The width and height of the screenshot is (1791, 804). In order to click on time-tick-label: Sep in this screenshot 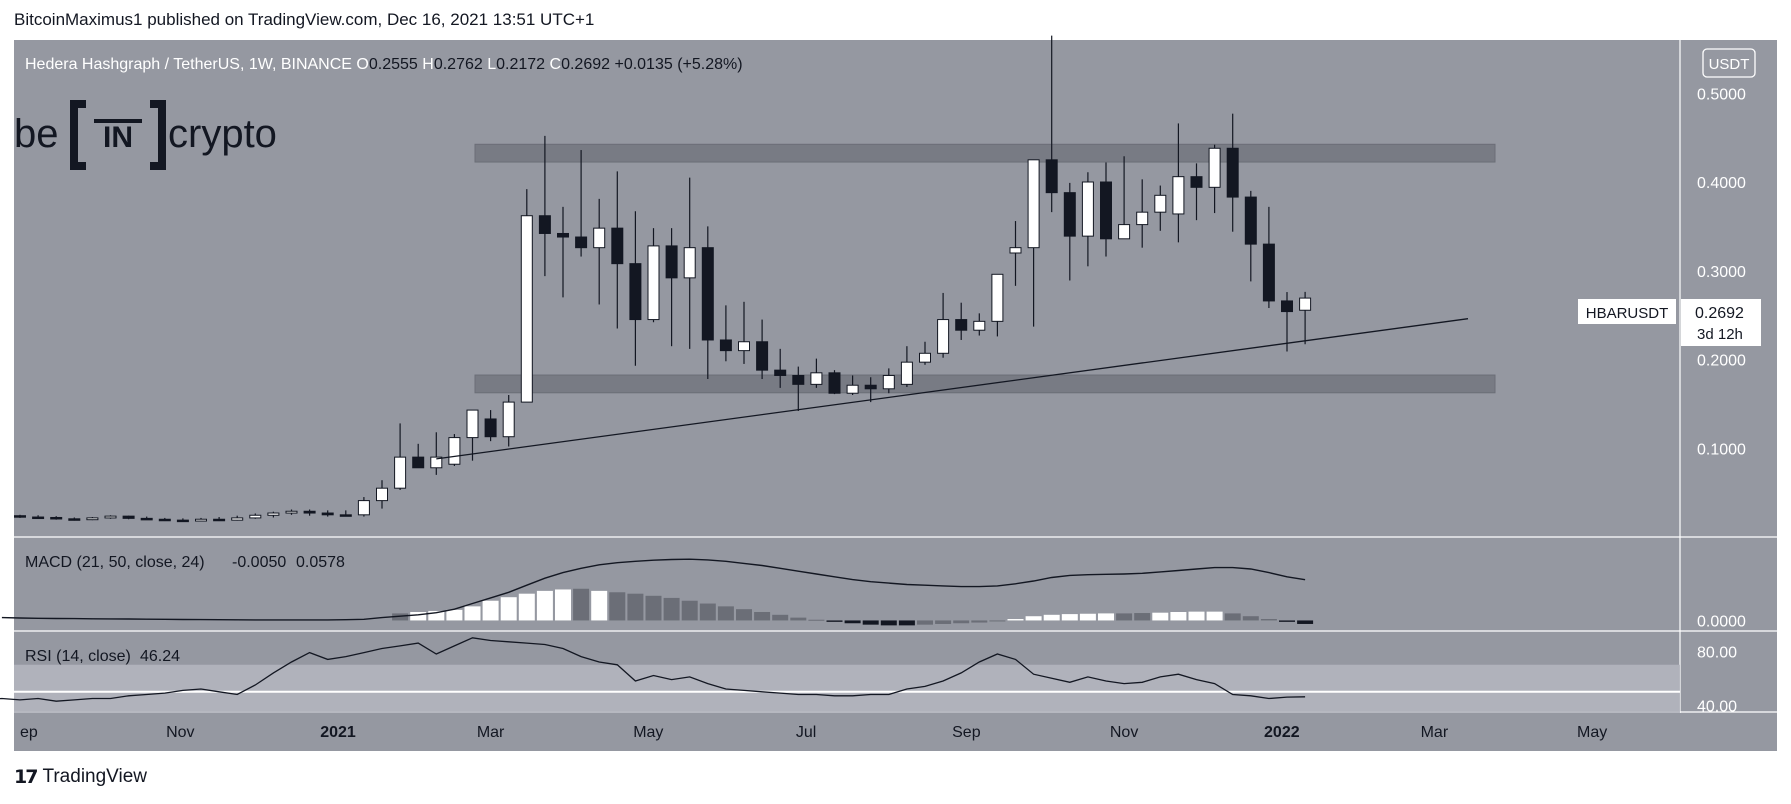, I will do `click(966, 732)`.